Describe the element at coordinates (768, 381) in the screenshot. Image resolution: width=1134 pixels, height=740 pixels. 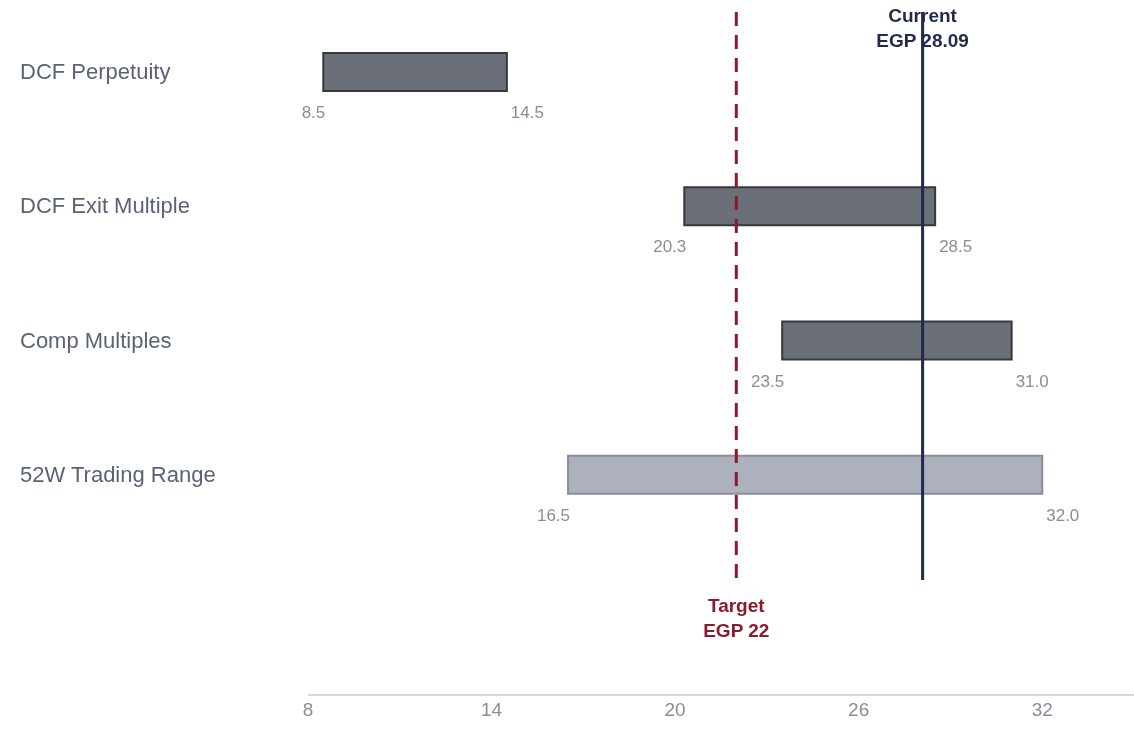
I see `annotation: 23.5` at that location.